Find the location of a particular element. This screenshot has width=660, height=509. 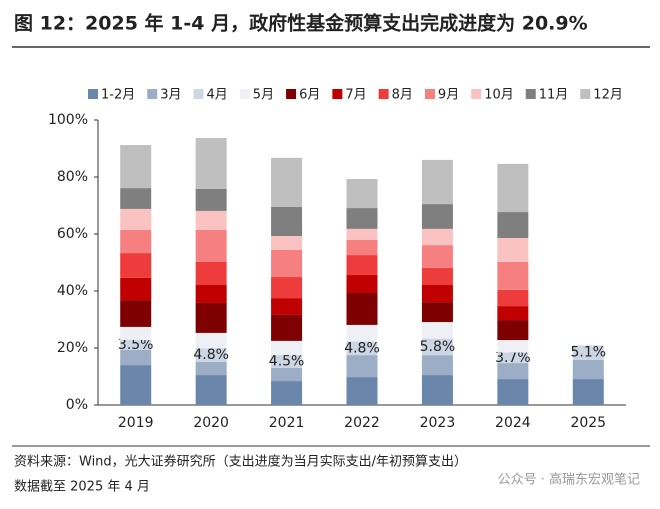

data-label: 5.8% is located at coordinates (438, 347).